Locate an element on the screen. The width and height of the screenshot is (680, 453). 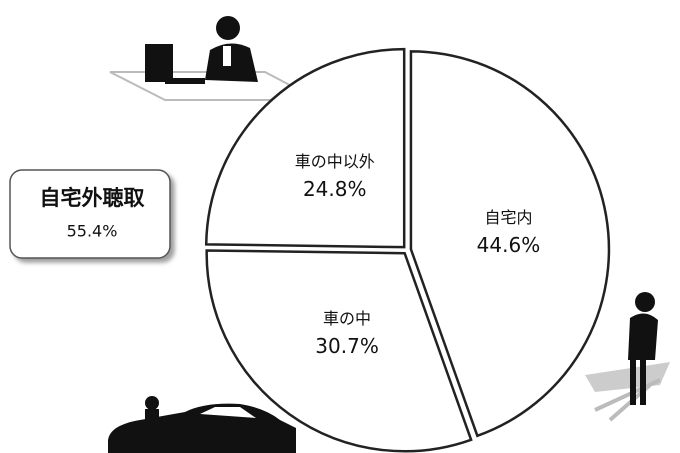
slice-value: 24.8% is located at coordinates (335, 189).